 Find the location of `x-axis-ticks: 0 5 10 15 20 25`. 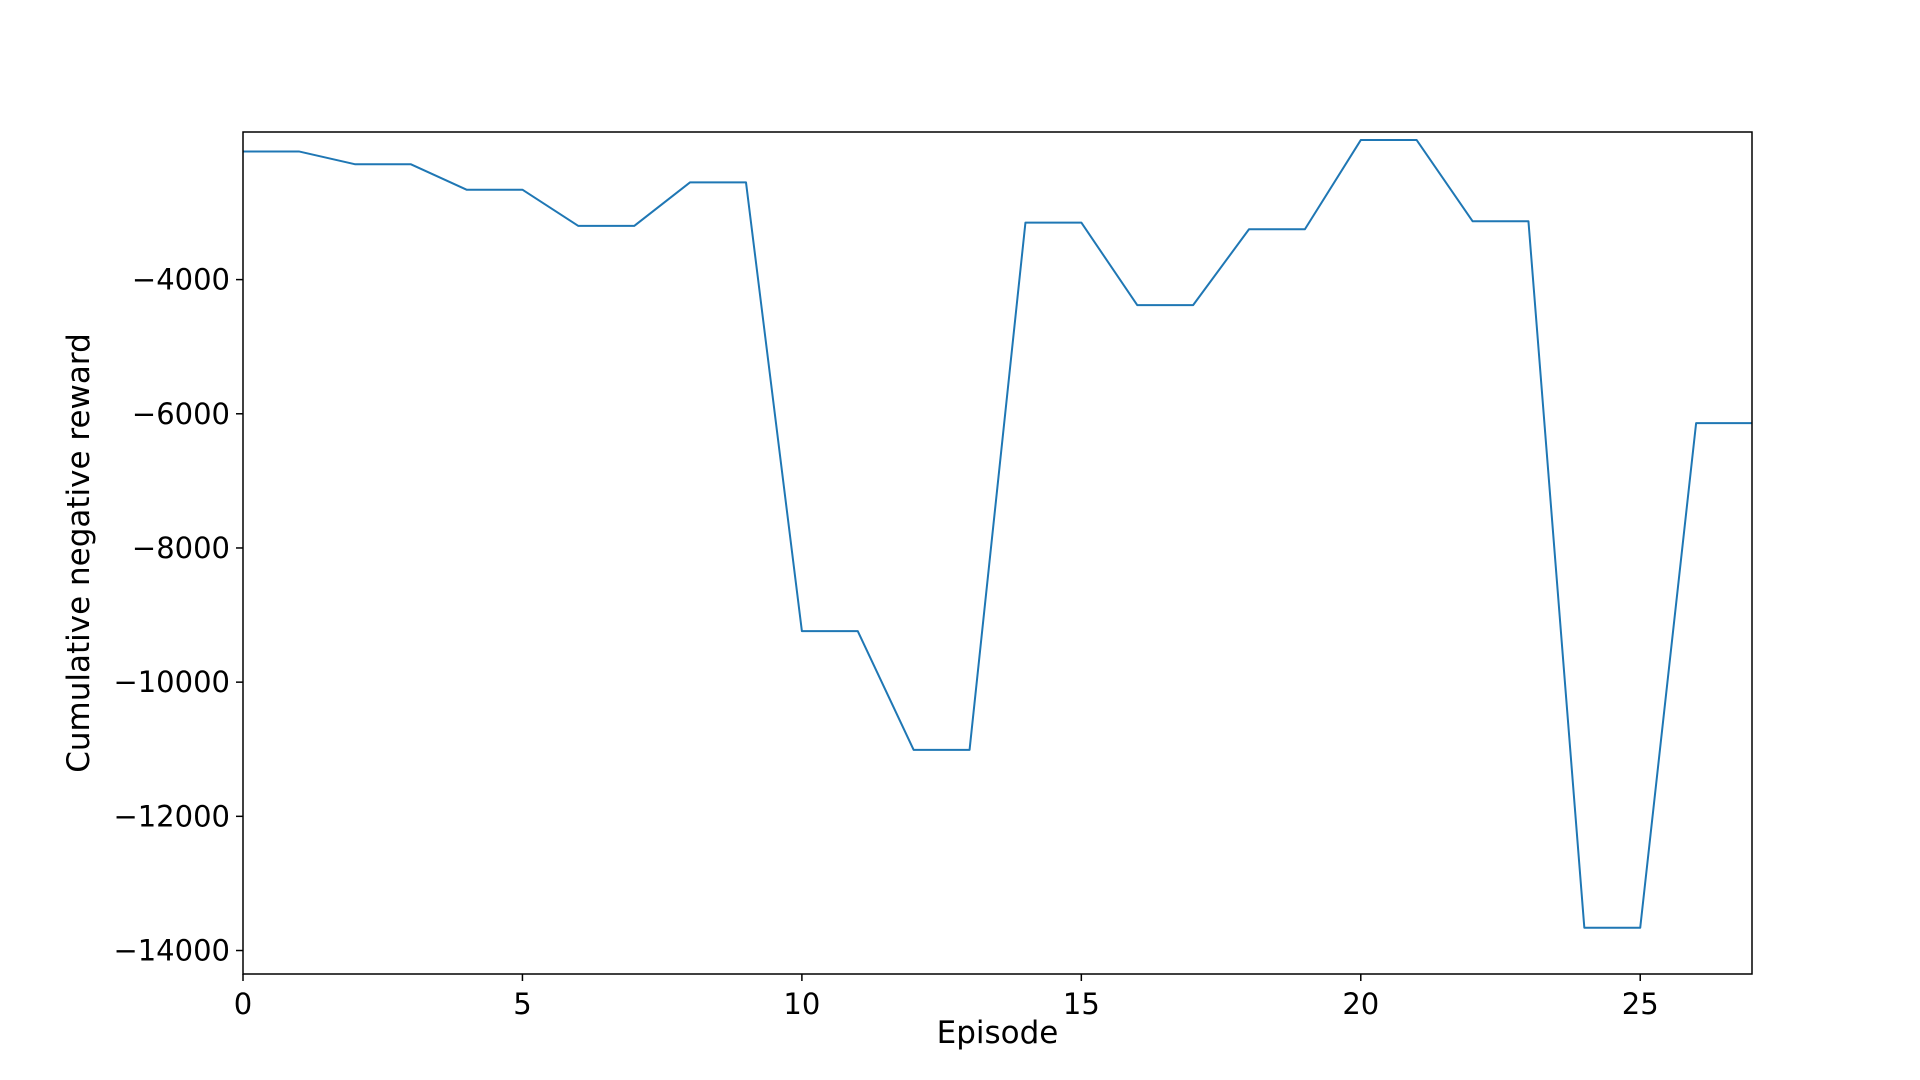

x-axis-ticks: 0 5 10 15 20 25 is located at coordinates (946, 997).